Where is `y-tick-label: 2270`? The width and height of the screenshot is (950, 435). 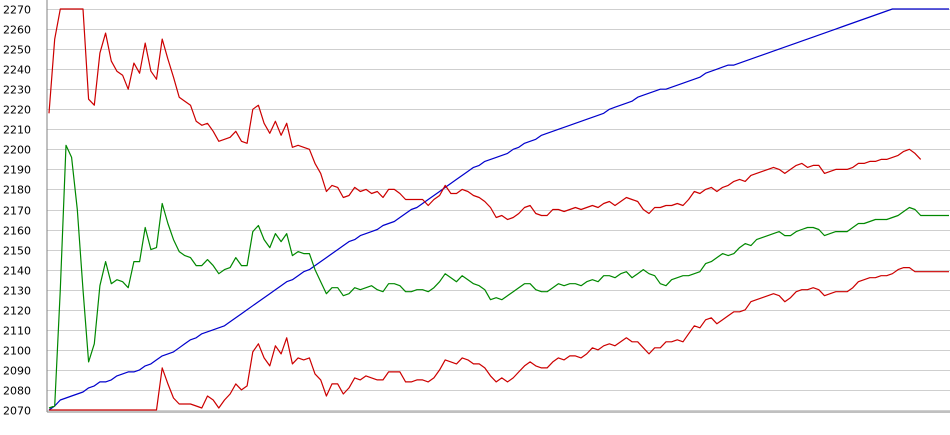
y-tick-label: 2270 is located at coordinates (17, 10).